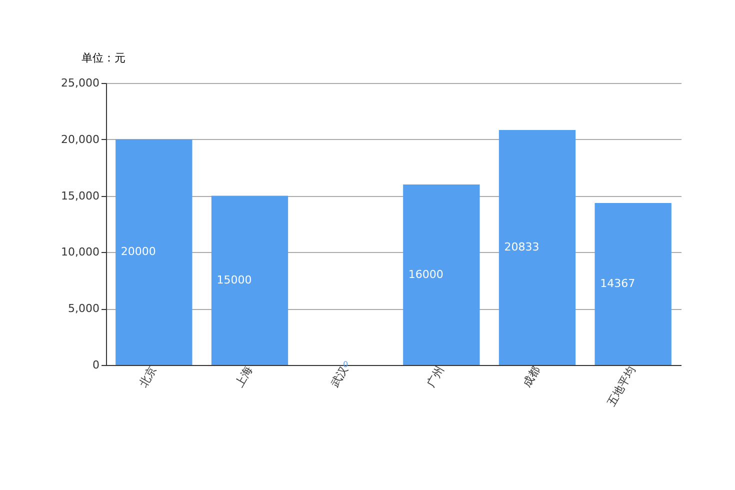 Image resolution: width=735 pixels, height=490 pixels. Describe the element at coordinates (522, 247) in the screenshot. I see `data-label: 20833` at that location.